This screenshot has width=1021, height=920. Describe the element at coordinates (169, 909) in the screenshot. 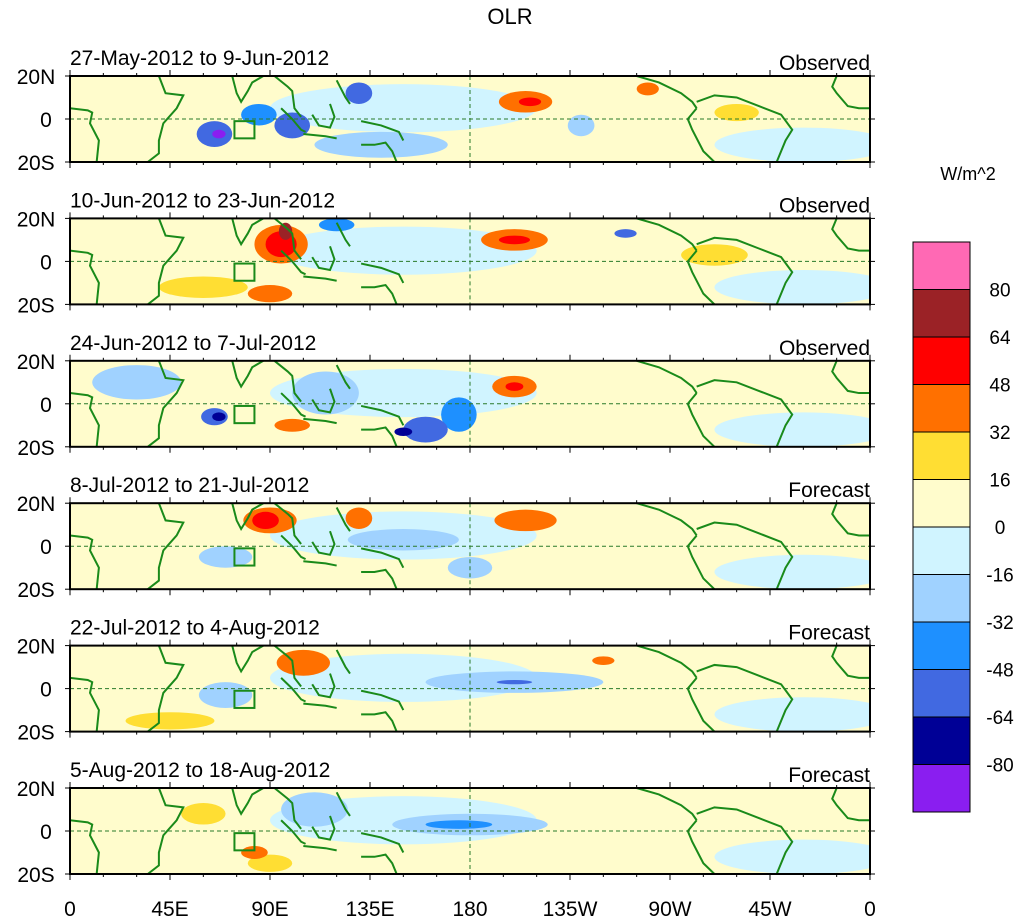

I see `x-tick-label: 45E` at that location.